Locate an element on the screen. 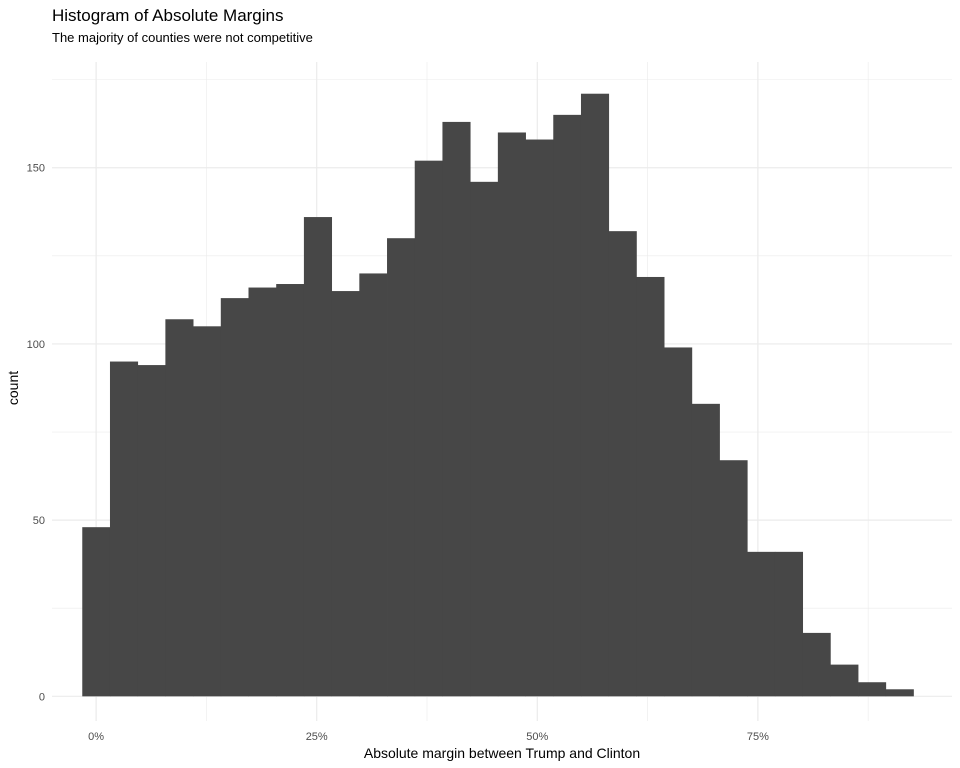 This screenshot has height=768, width=960. x-tick-label: 25% is located at coordinates (317, 737).